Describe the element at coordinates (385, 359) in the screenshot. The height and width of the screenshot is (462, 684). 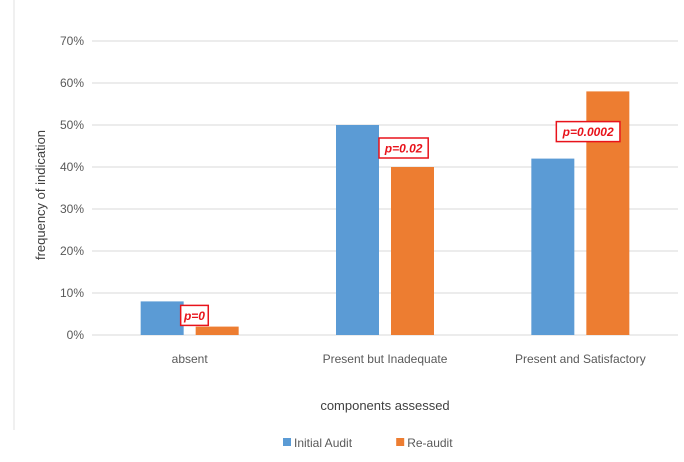
I see `x-tick-label: Present but Inadequate` at that location.